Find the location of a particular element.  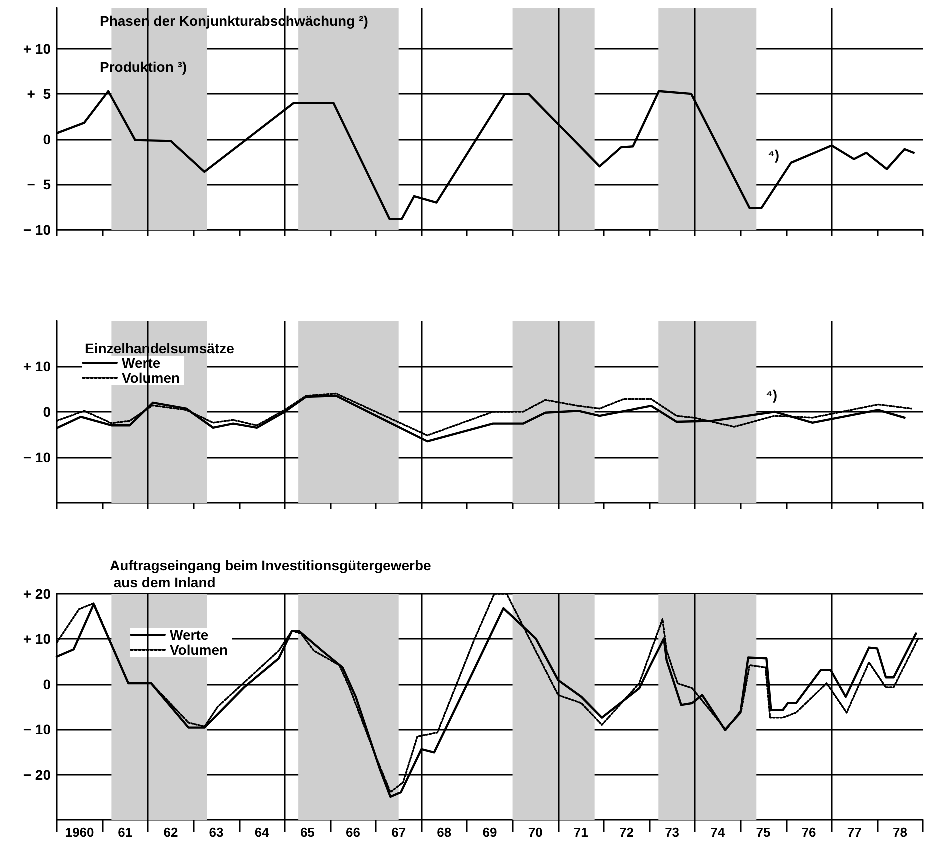

x-tick-label: 78 is located at coordinates (900, 832).